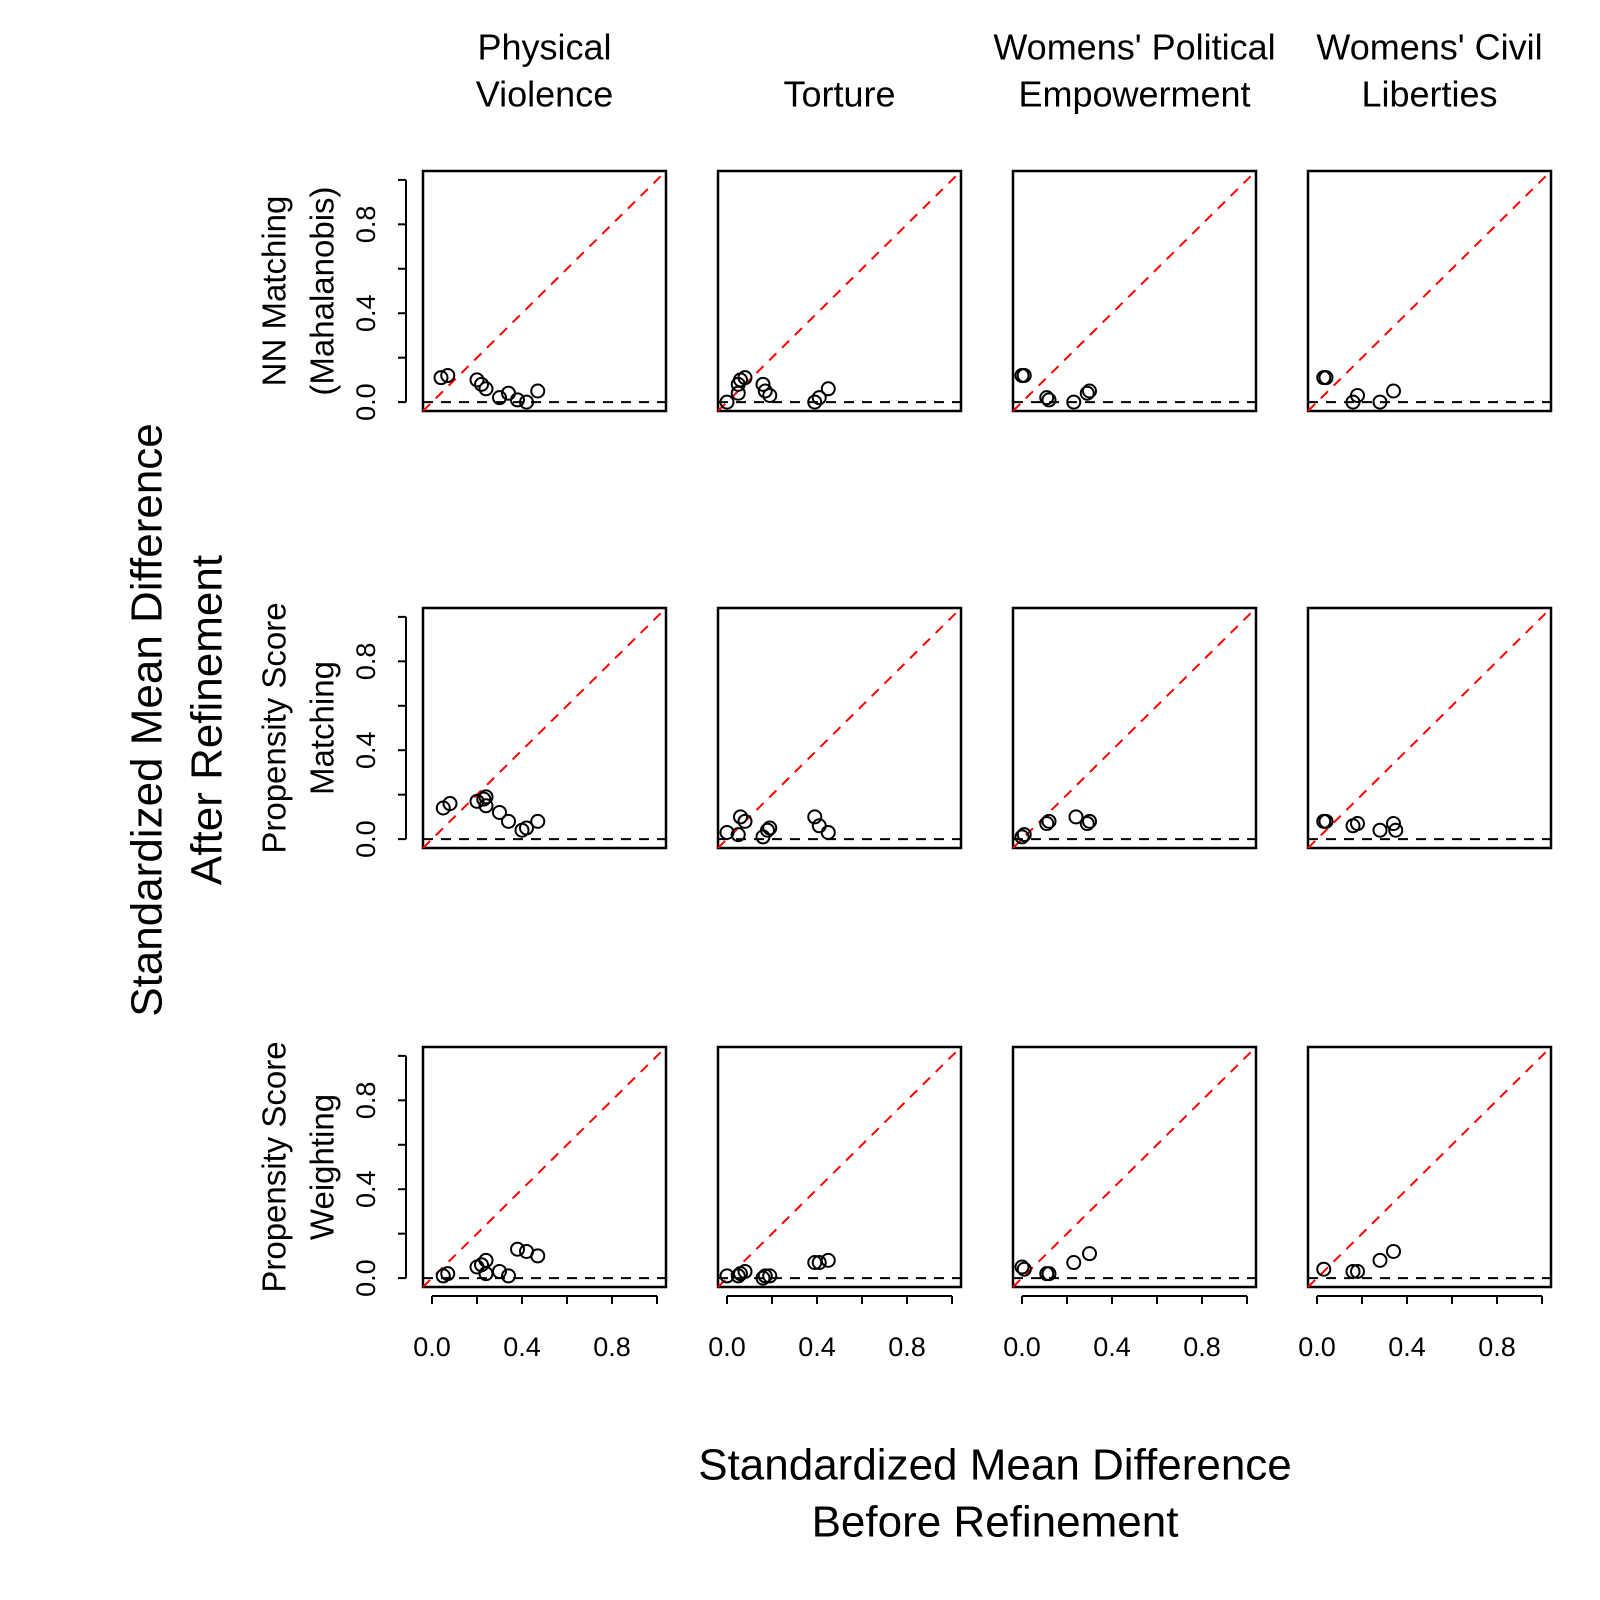 This screenshot has height=1600, width=1600. I want to click on row-label: (Mahalanobis), so click(322, 290).